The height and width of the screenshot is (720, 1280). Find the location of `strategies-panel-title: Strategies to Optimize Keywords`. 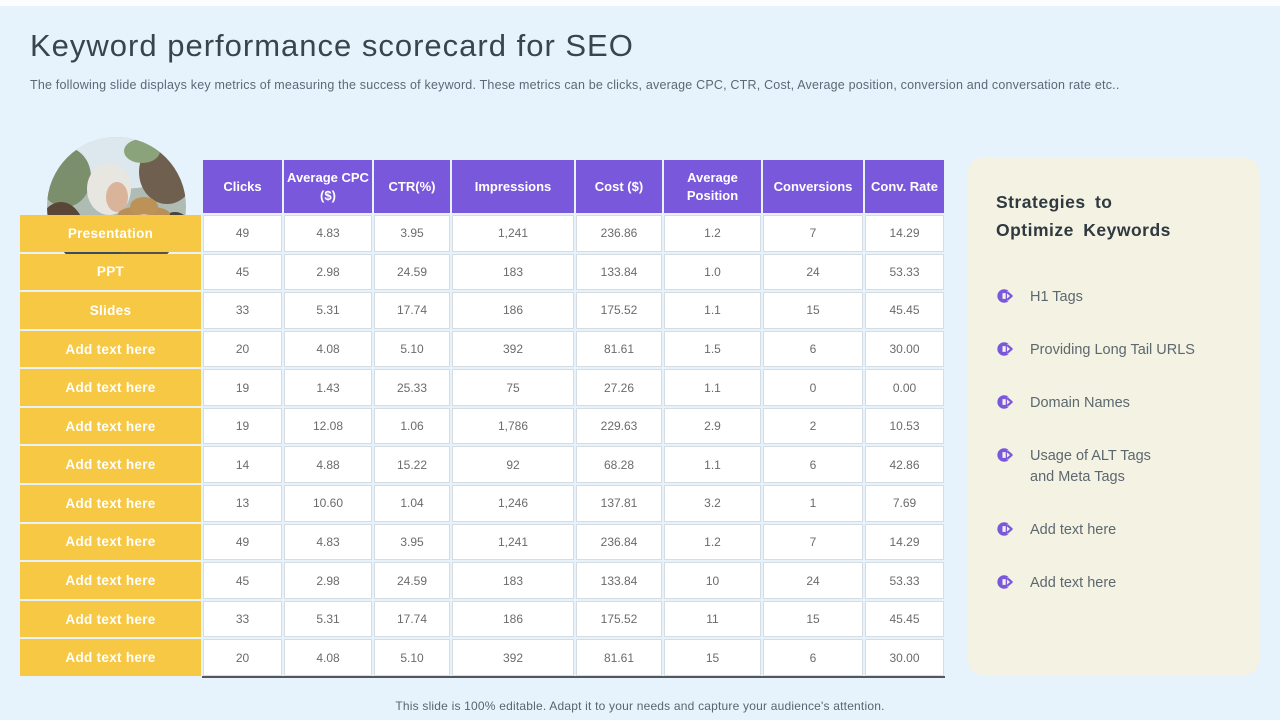

strategies-panel-title: Strategies to Optimize Keywords is located at coordinates (1083, 216).